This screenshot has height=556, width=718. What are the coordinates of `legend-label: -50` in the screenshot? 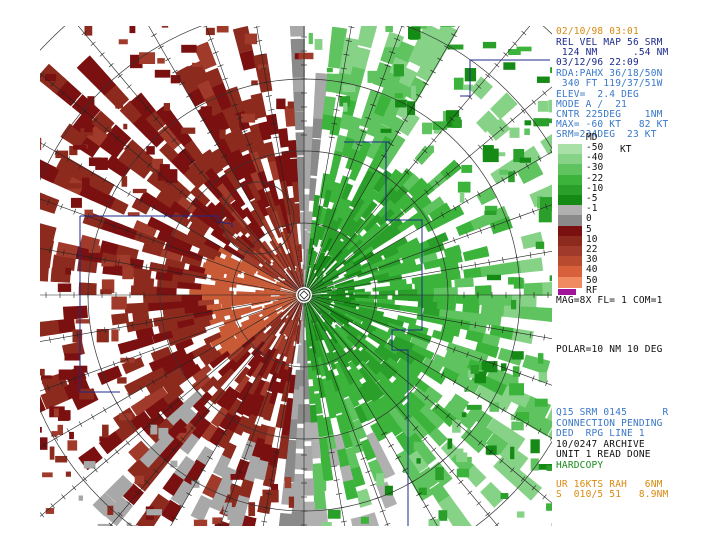 It's located at (595, 147).